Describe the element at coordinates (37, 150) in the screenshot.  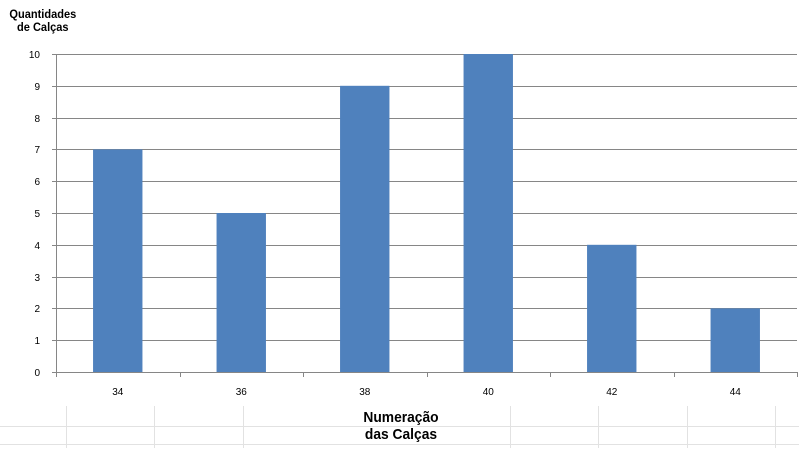
I see `y-tick-label: 7` at that location.